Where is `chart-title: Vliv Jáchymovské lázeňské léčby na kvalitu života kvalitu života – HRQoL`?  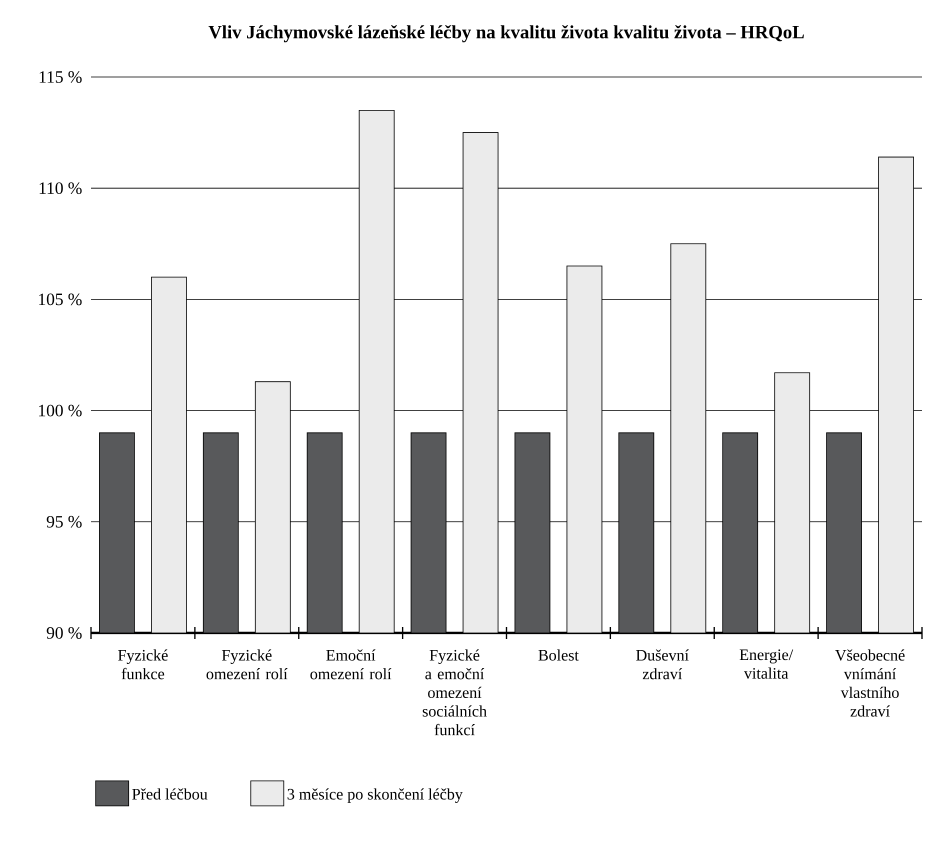
chart-title: Vliv Jáchymovské lázeňské léčby na kvalitu života kvalitu života – HRQoL is located at coordinates (506, 33).